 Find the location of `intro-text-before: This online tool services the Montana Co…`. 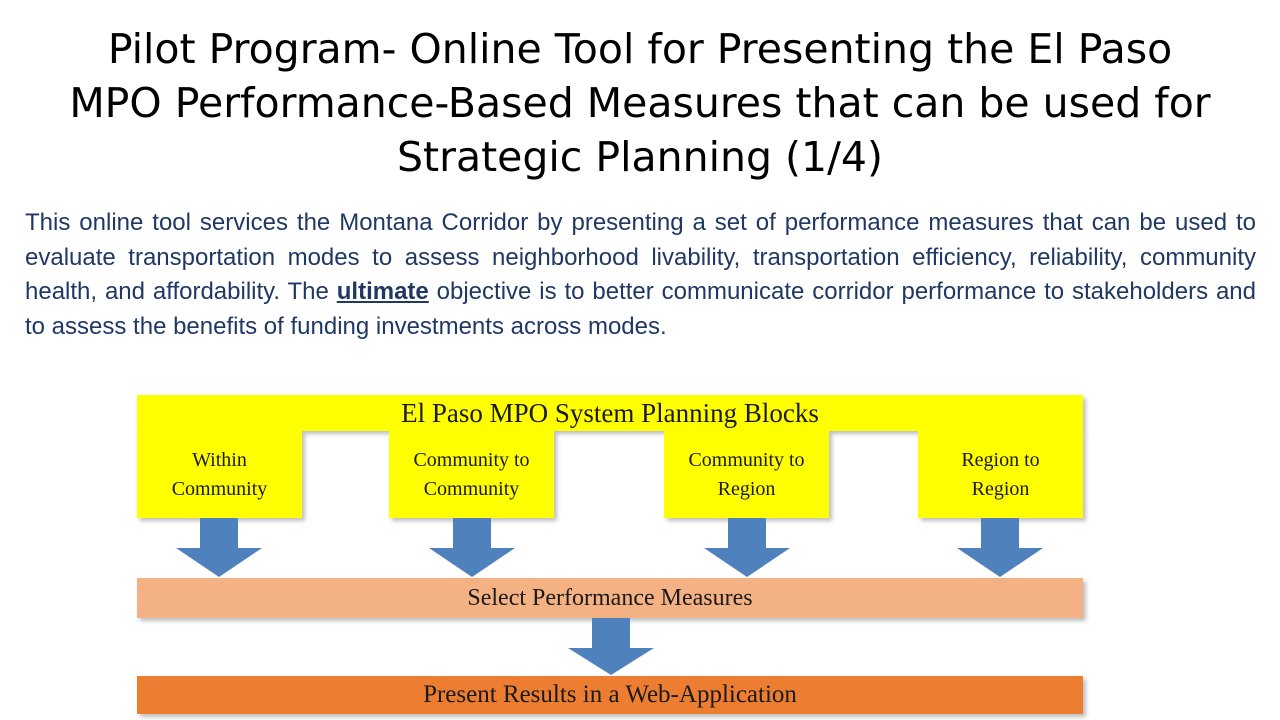

intro-text-before: This online tool services the Montana Co… is located at coordinates (640, 257).